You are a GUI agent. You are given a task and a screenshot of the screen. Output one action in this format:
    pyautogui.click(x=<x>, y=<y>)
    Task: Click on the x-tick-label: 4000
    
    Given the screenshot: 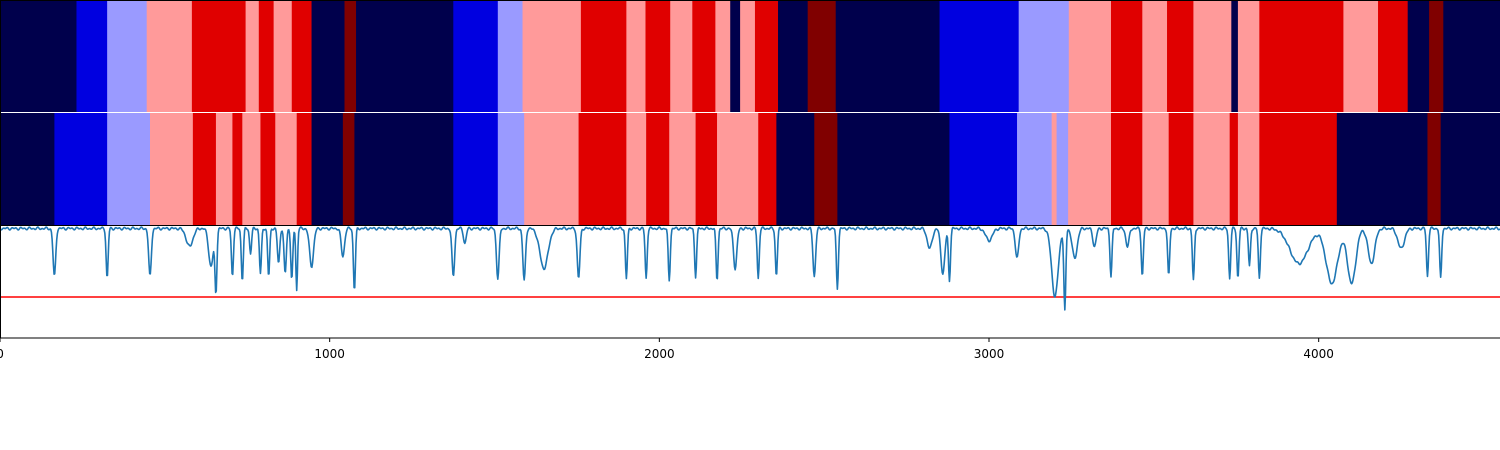 What is the action you would take?
    pyautogui.click(x=1318, y=354)
    